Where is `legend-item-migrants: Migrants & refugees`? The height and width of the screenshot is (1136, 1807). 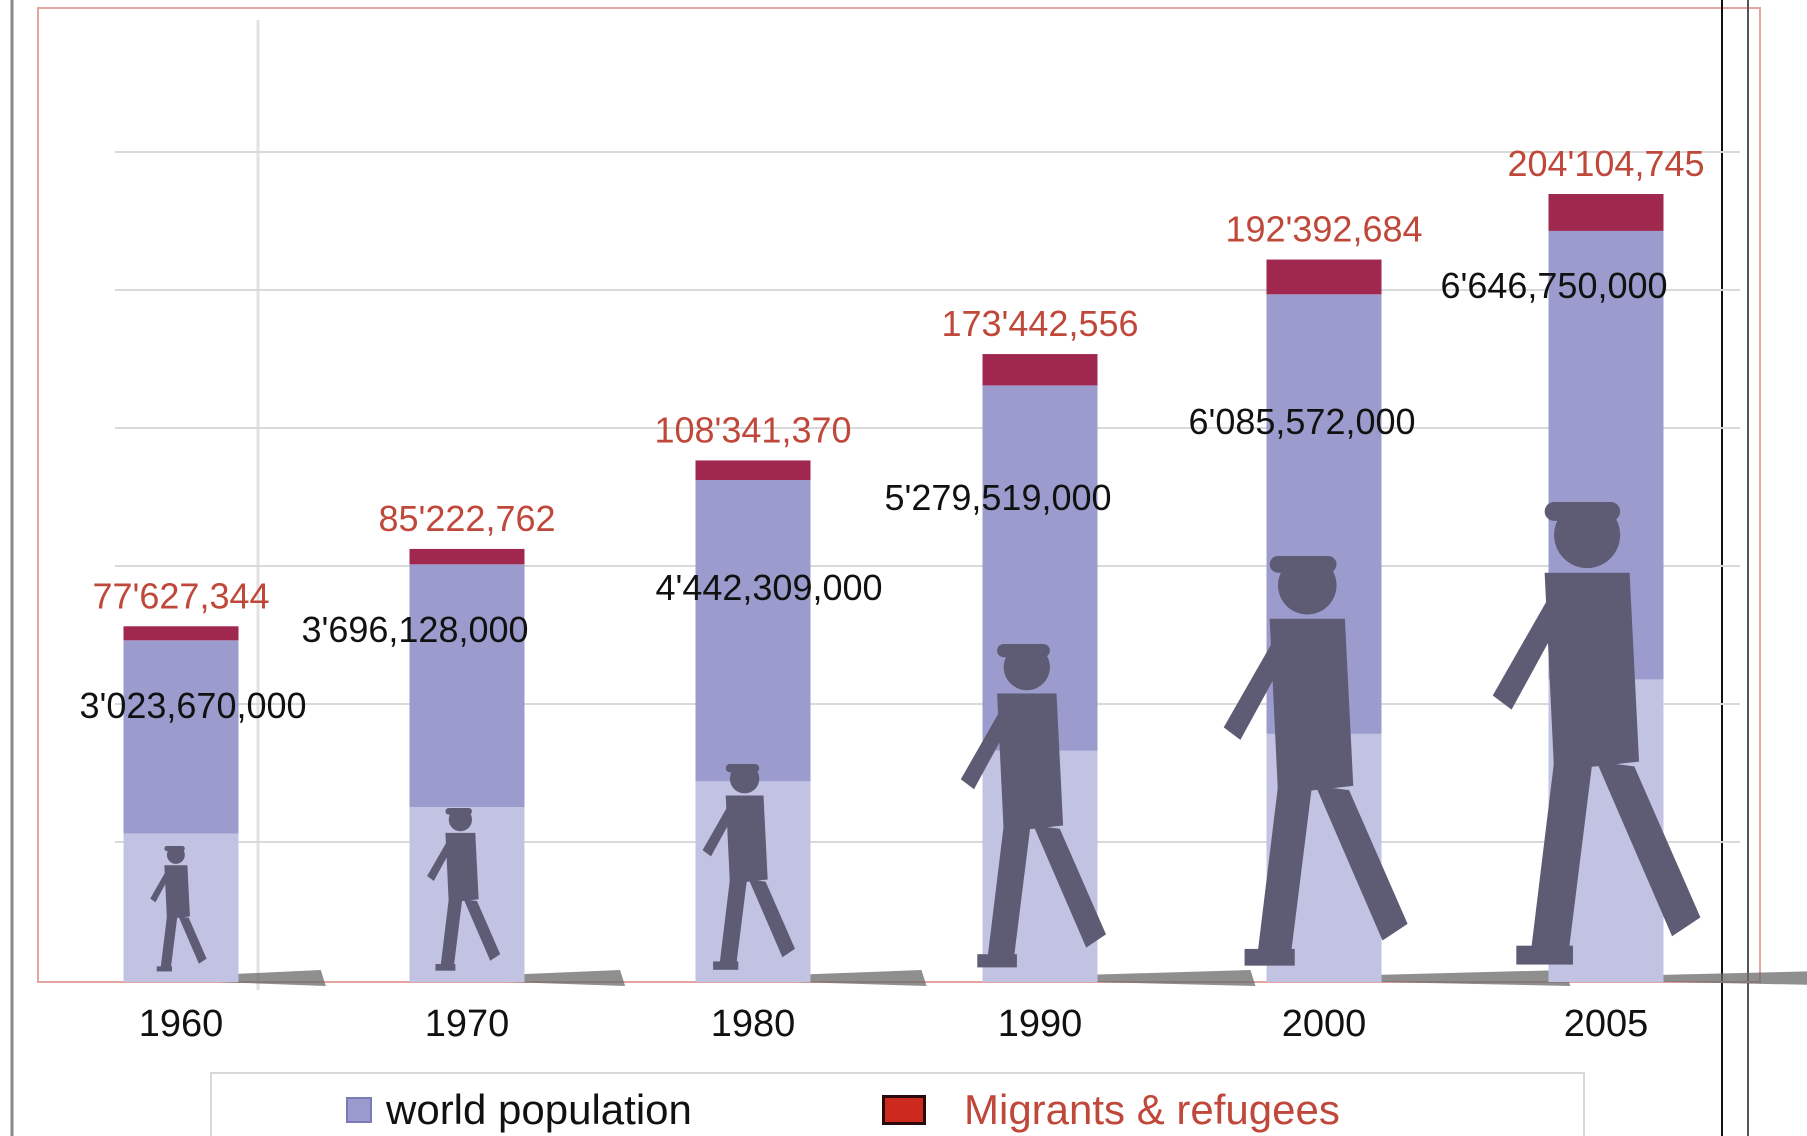
legend-item-migrants: Migrants & refugees is located at coordinates (1111, 1110).